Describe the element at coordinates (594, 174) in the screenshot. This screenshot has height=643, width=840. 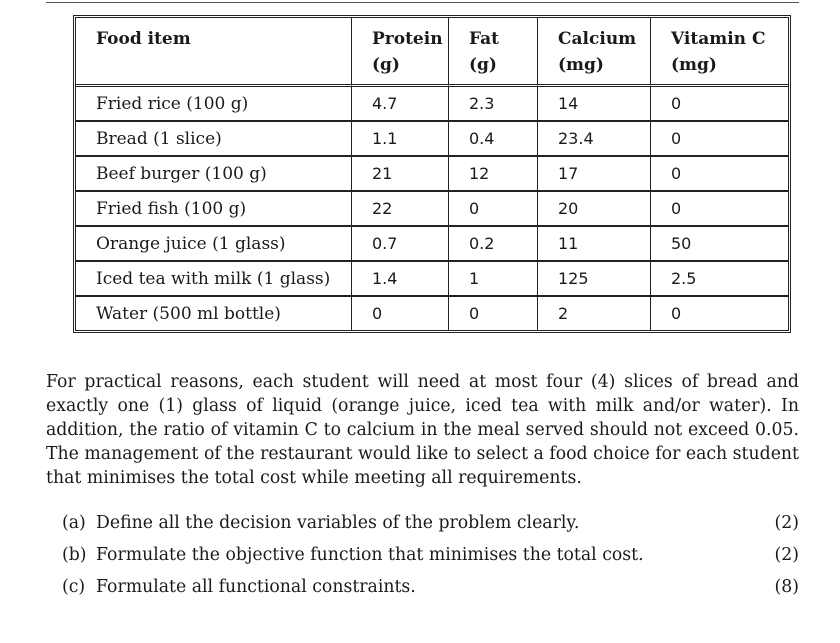
I see `cell-calcium: 17` at that location.